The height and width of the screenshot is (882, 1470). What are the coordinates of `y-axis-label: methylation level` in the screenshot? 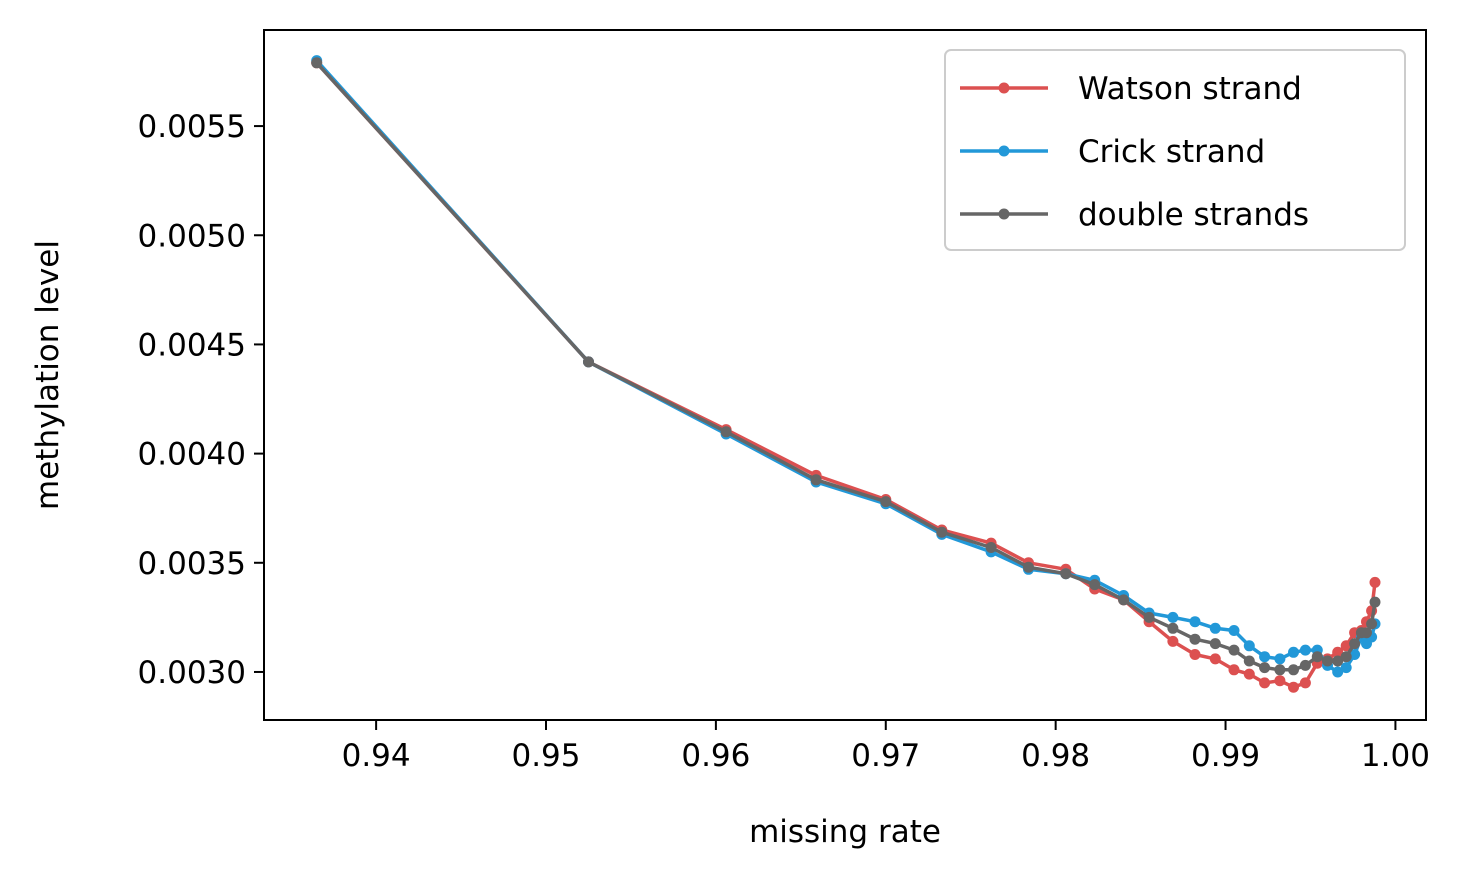 It's located at (48, 375).